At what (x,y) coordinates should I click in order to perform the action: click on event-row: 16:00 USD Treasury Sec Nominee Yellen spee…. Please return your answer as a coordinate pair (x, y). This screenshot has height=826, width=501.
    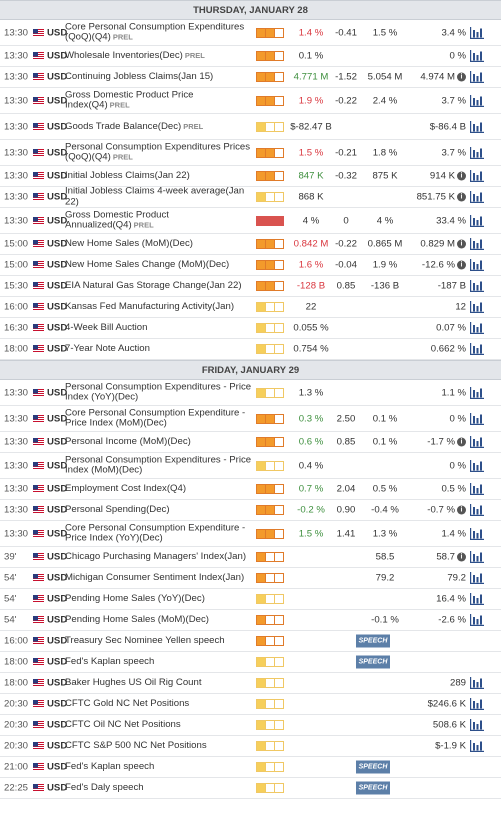
    Looking at the image, I should click on (250, 641).